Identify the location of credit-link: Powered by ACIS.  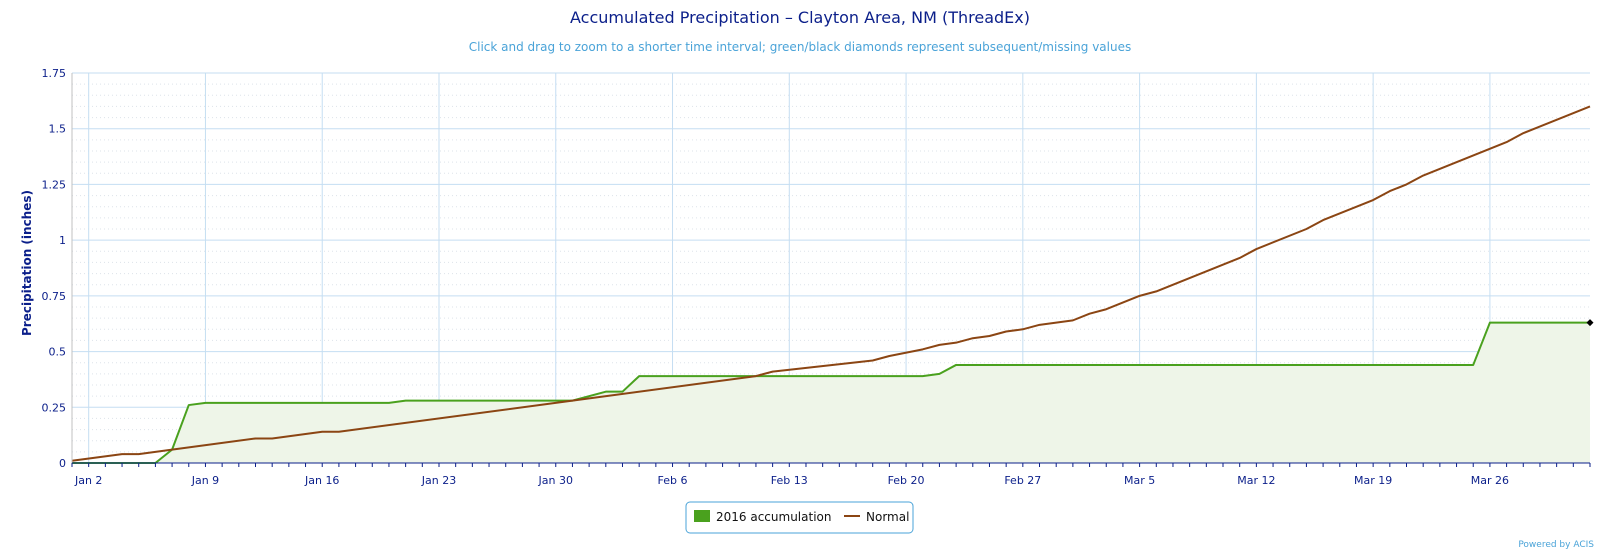
(1556, 545).